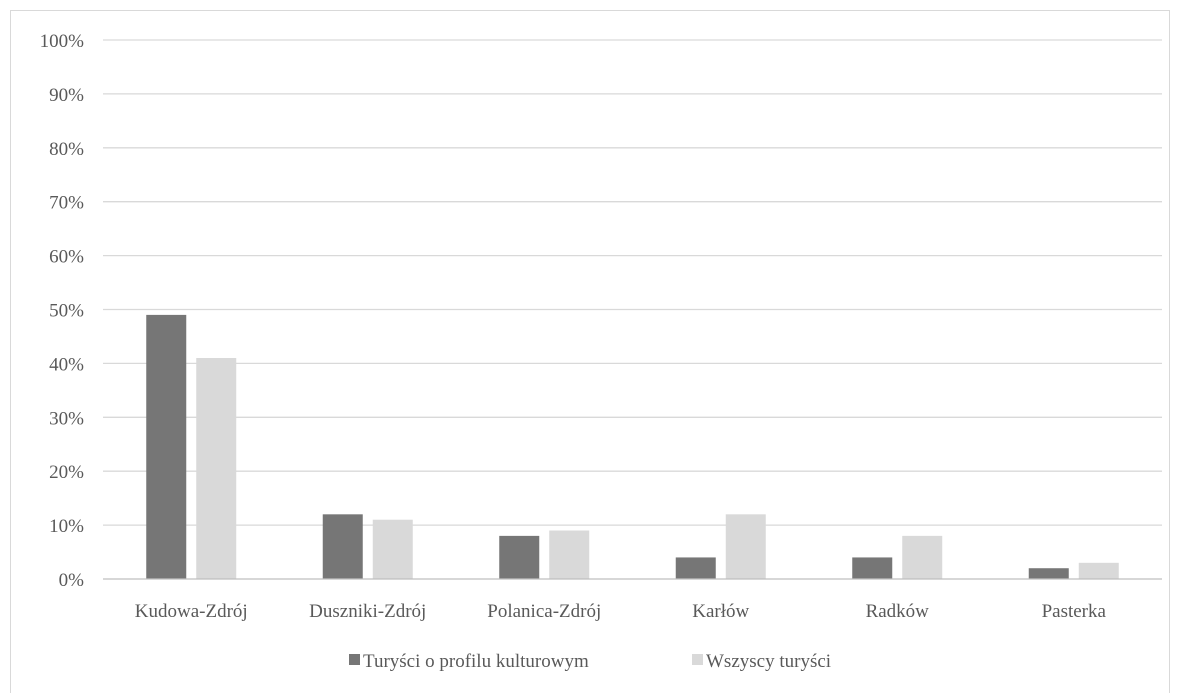 The image size is (1178, 693). What do you see at coordinates (66, 418) in the screenshot?
I see `y-tick-label: 30%` at bounding box center [66, 418].